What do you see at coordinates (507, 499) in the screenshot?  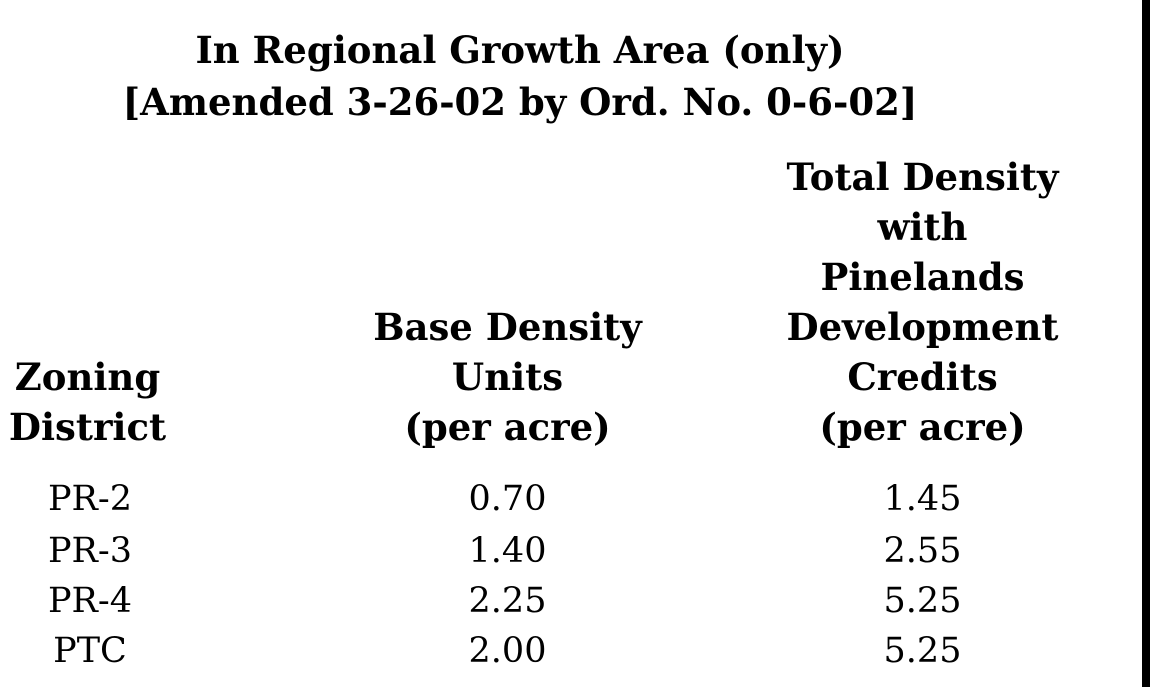 I see `base-density-cell: 0.70` at bounding box center [507, 499].